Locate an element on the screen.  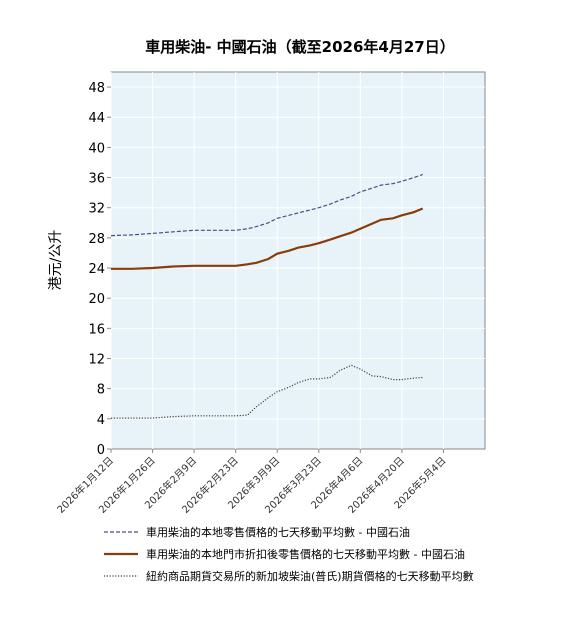
legend-label-1: 車用柴油的本地零售價格的七天移動平均數 - 中國石油 is located at coordinates (278, 532).